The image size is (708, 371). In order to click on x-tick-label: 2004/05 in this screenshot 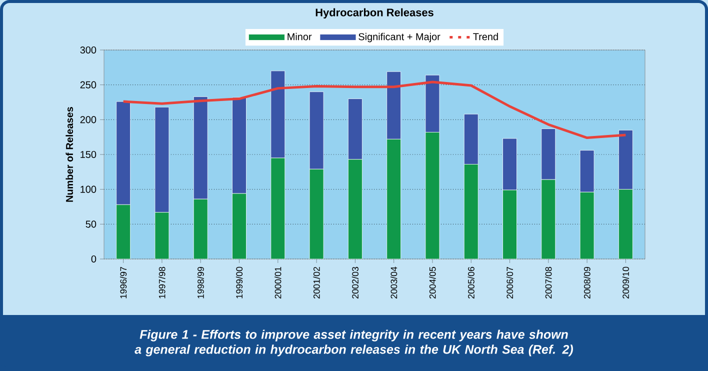, I will do `click(432, 282)`.